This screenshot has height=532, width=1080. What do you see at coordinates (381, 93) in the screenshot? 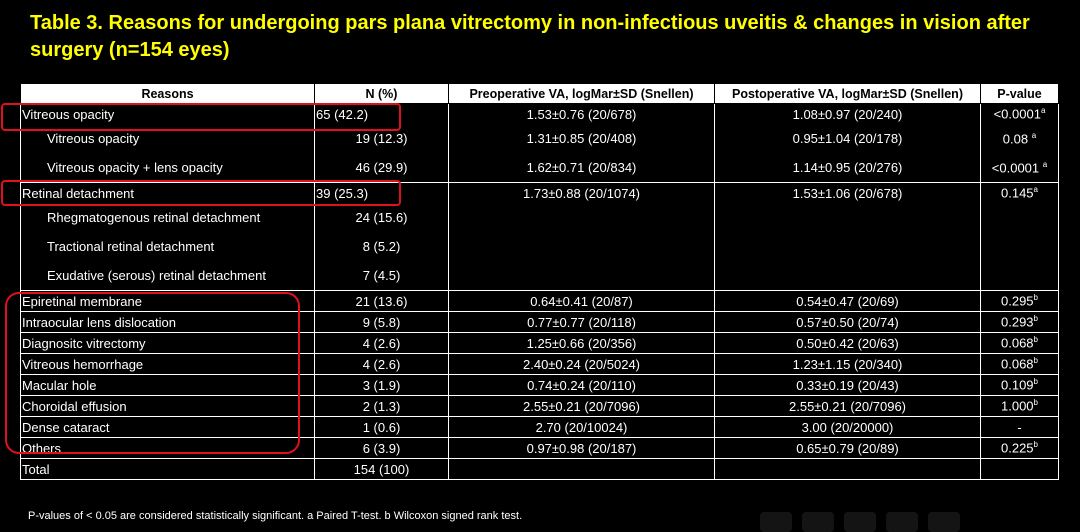
I see `header-n: N (%)` at bounding box center [381, 93].